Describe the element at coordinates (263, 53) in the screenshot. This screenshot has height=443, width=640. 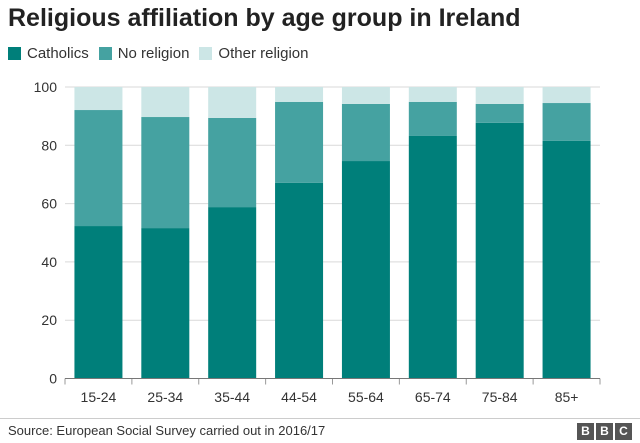
I see `legend-label: Other religion` at that location.